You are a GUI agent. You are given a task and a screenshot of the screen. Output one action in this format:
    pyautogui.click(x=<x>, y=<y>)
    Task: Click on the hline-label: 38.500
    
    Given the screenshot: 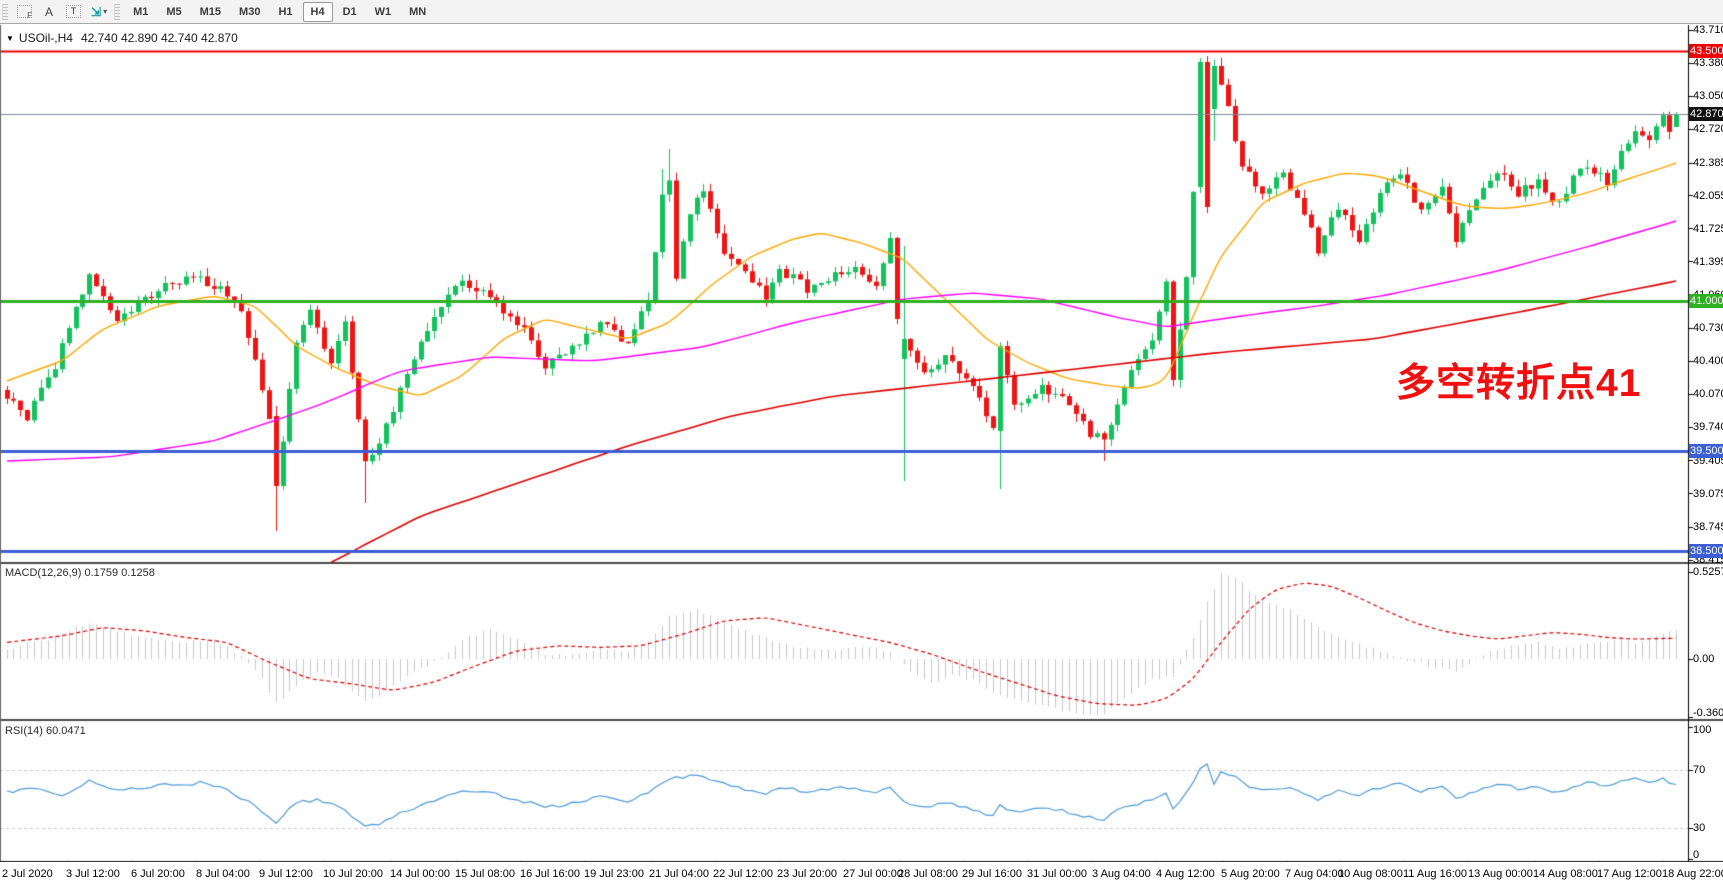 What is the action you would take?
    pyautogui.click(x=1706, y=551)
    